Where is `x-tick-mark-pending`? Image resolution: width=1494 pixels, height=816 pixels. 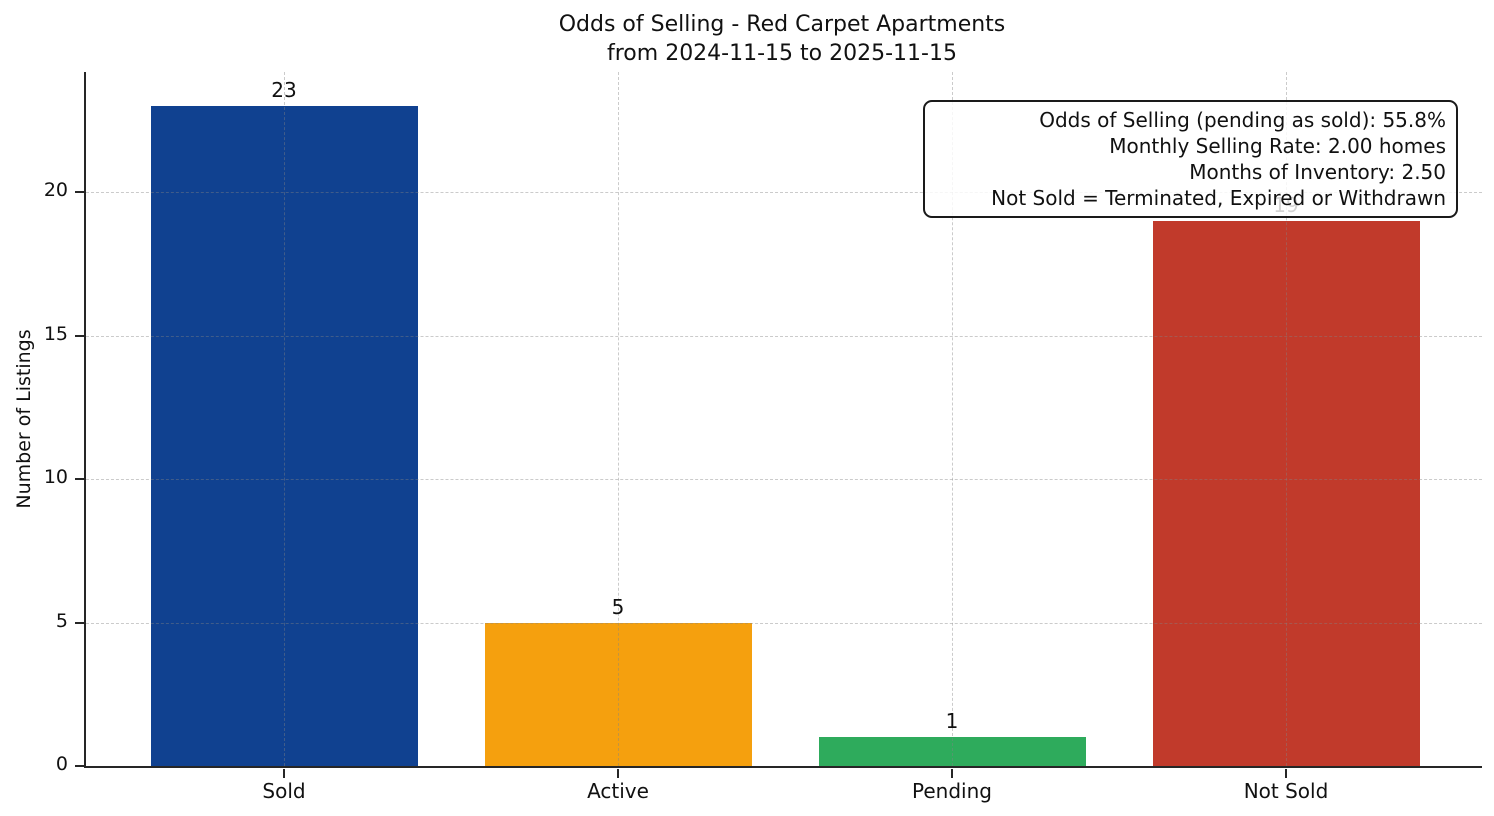
x-tick-mark-pending is located at coordinates (952, 773).